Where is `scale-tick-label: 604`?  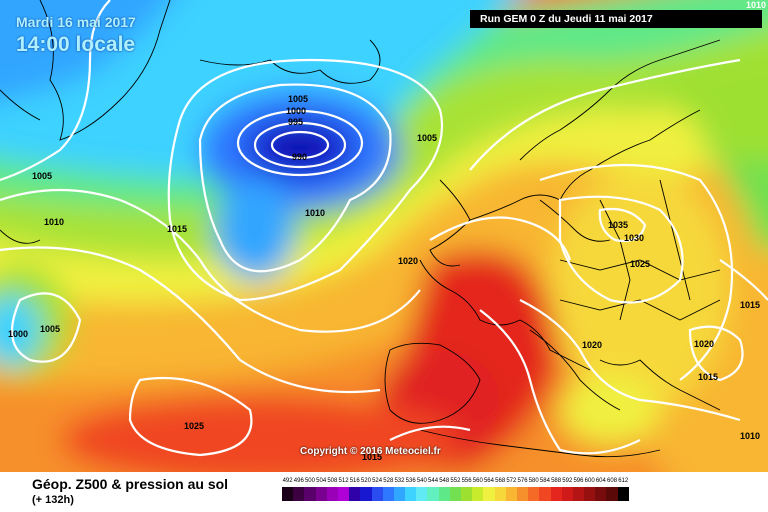
scale-tick-label: 604 is located at coordinates (600, 481).